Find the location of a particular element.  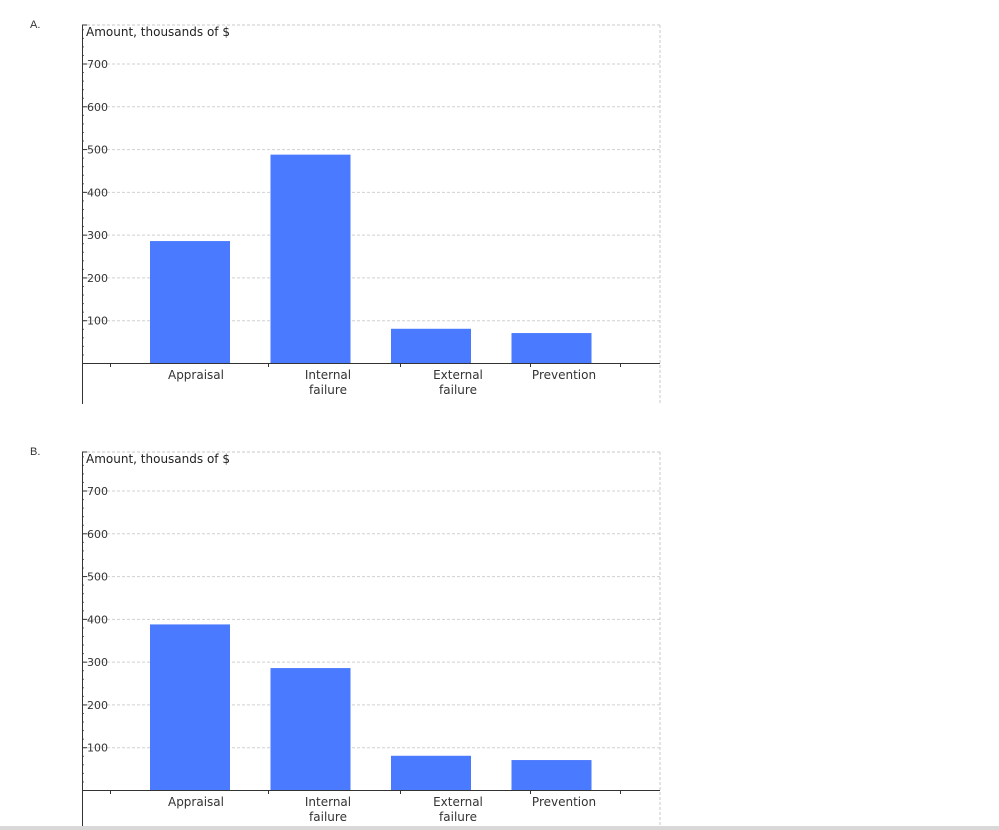

option-label-b: B. is located at coordinates (35, 452).